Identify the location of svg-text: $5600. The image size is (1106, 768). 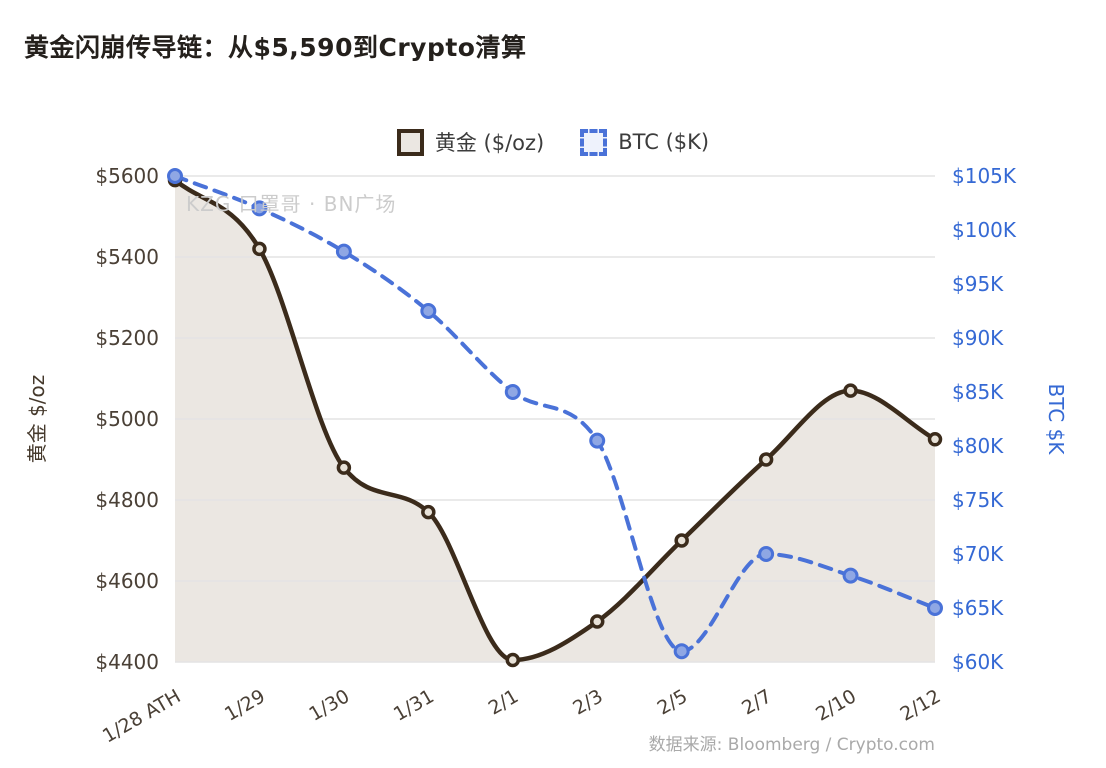
(127, 176).